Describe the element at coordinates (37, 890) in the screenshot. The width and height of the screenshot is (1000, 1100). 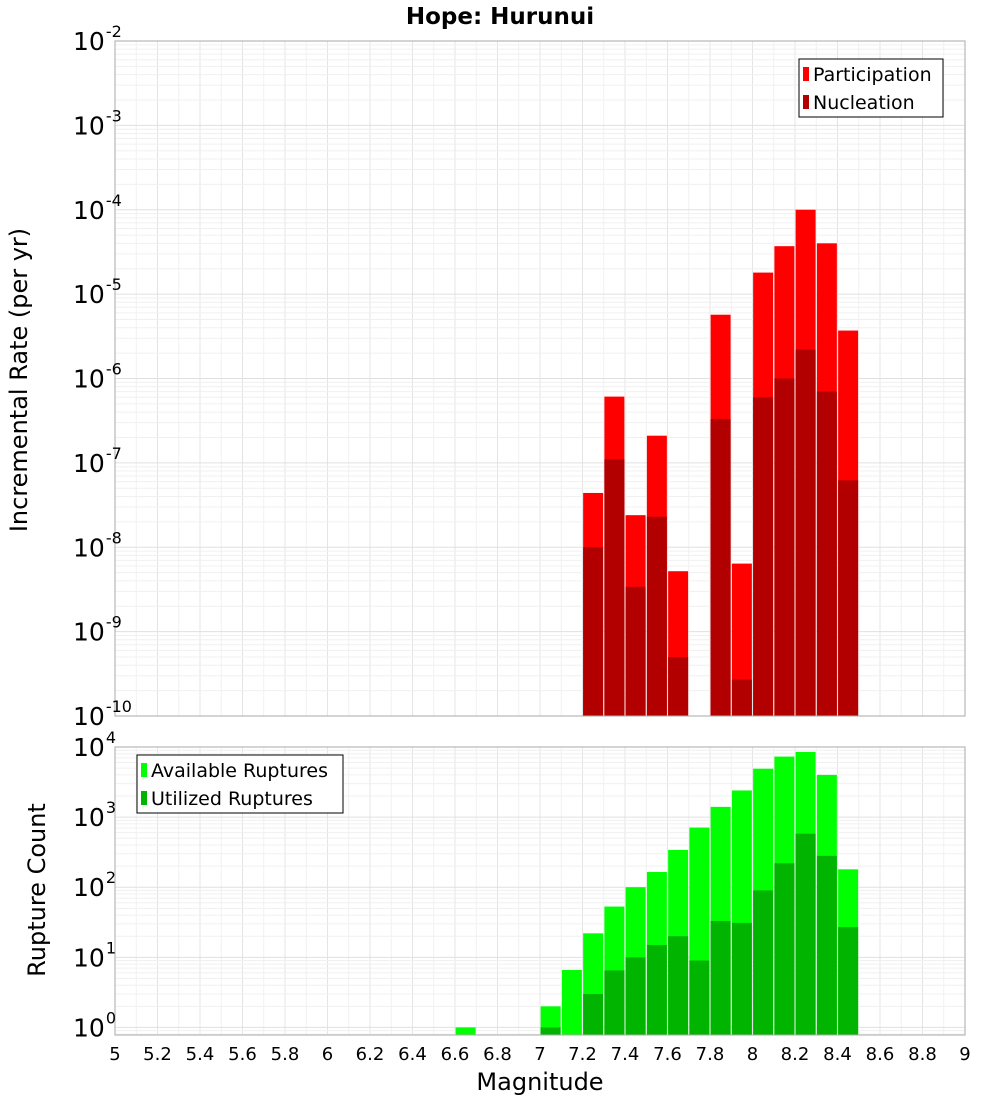
I see `bottom-y-axis-label: Rupture Count` at that location.